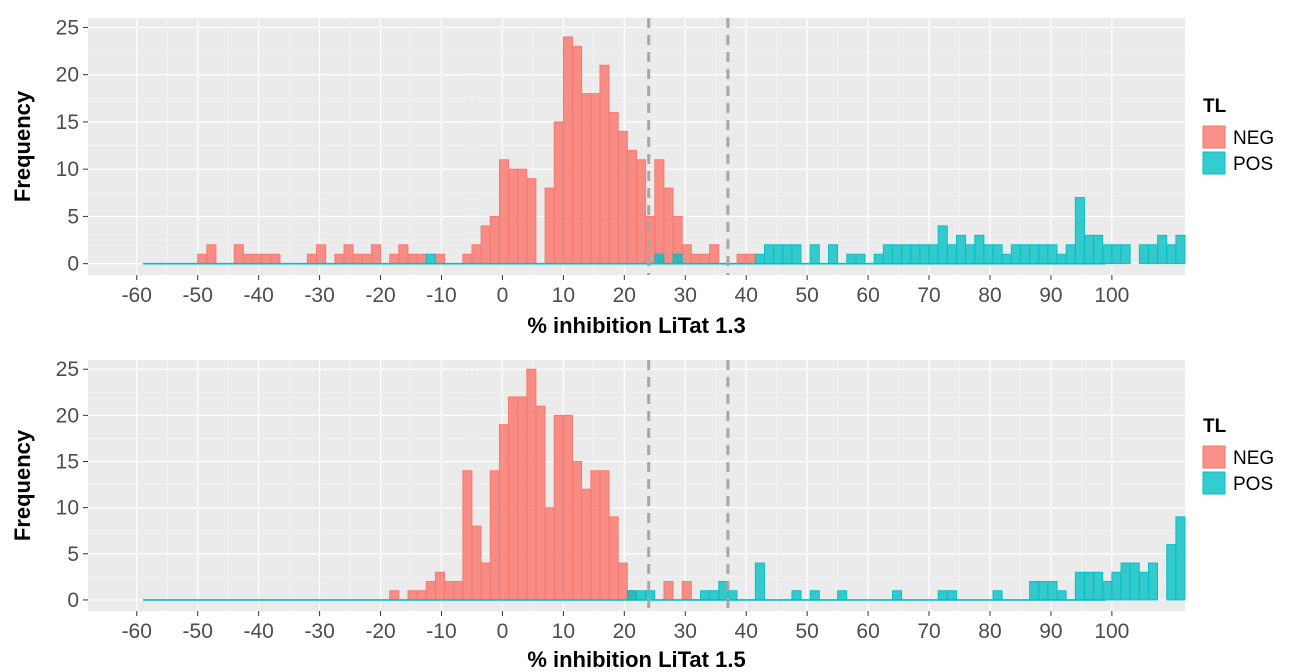 The height and width of the screenshot is (672, 1297). What do you see at coordinates (1111, 631) in the screenshot?
I see `x-tick-label: 100` at bounding box center [1111, 631].